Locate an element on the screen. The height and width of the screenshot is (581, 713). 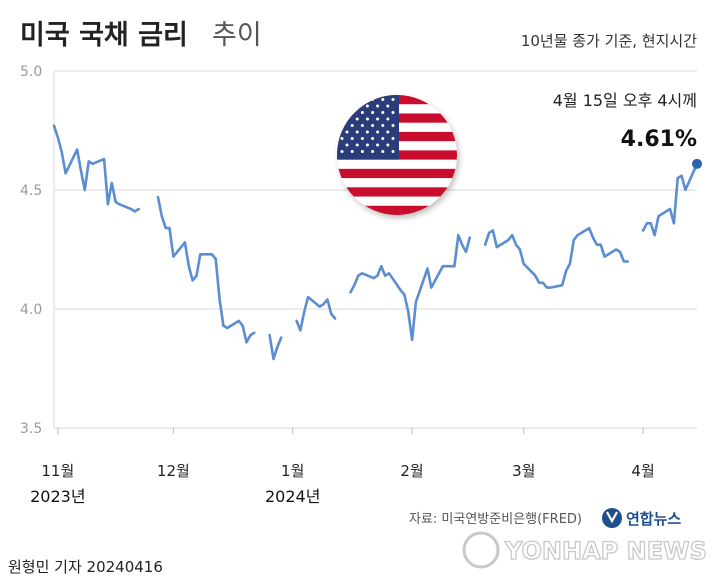
y-axis-ticks: 5.0 4.5 4.0 3.5 is located at coordinates (31, 250).